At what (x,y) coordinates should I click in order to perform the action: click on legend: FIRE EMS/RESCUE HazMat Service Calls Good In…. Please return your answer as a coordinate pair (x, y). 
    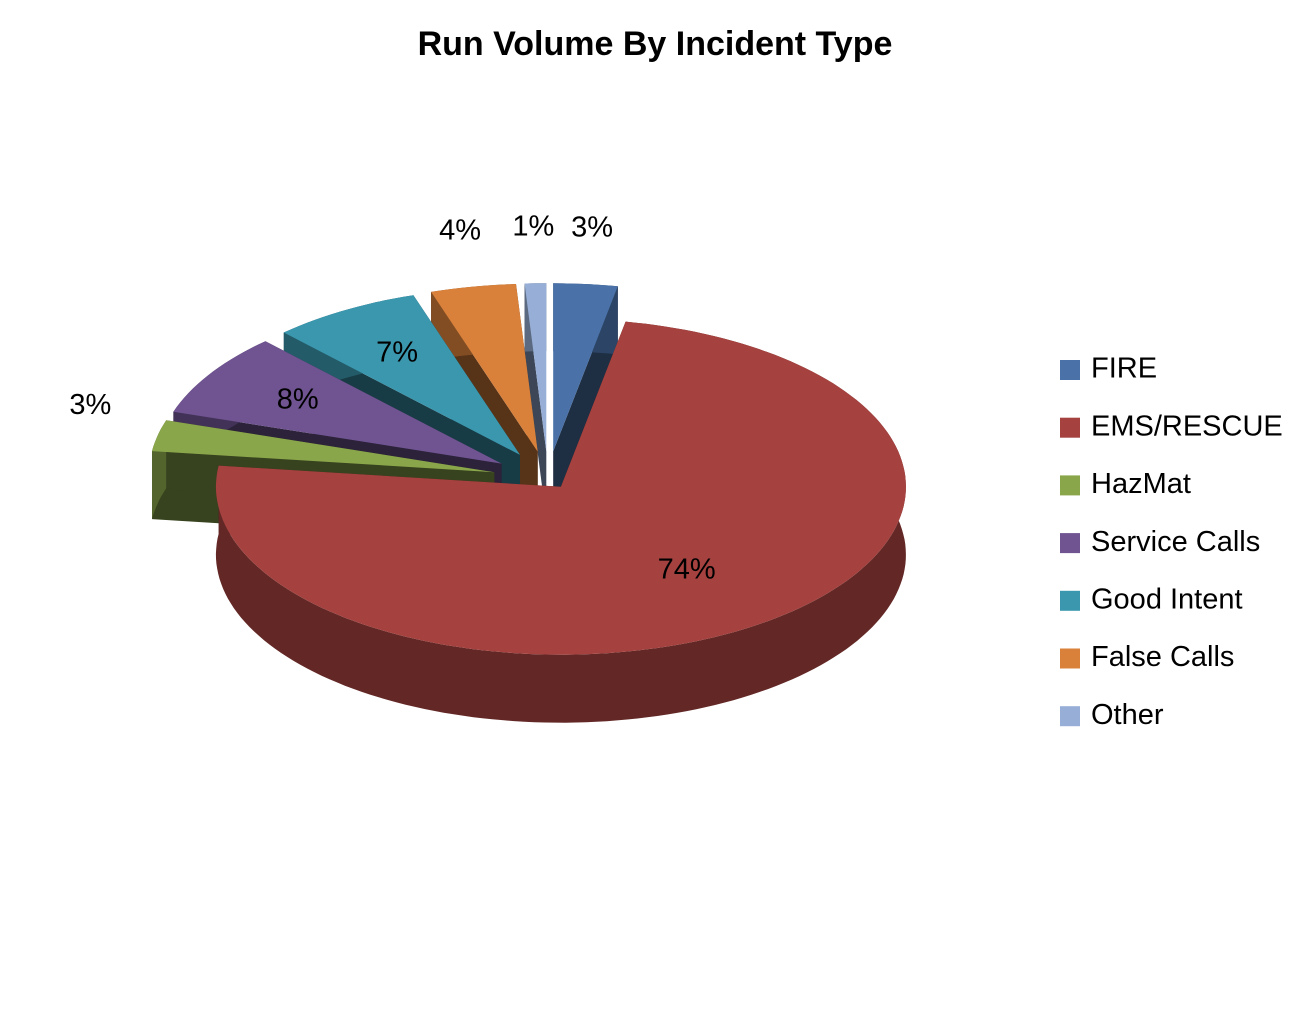
    Looking at the image, I should click on (1171, 542).